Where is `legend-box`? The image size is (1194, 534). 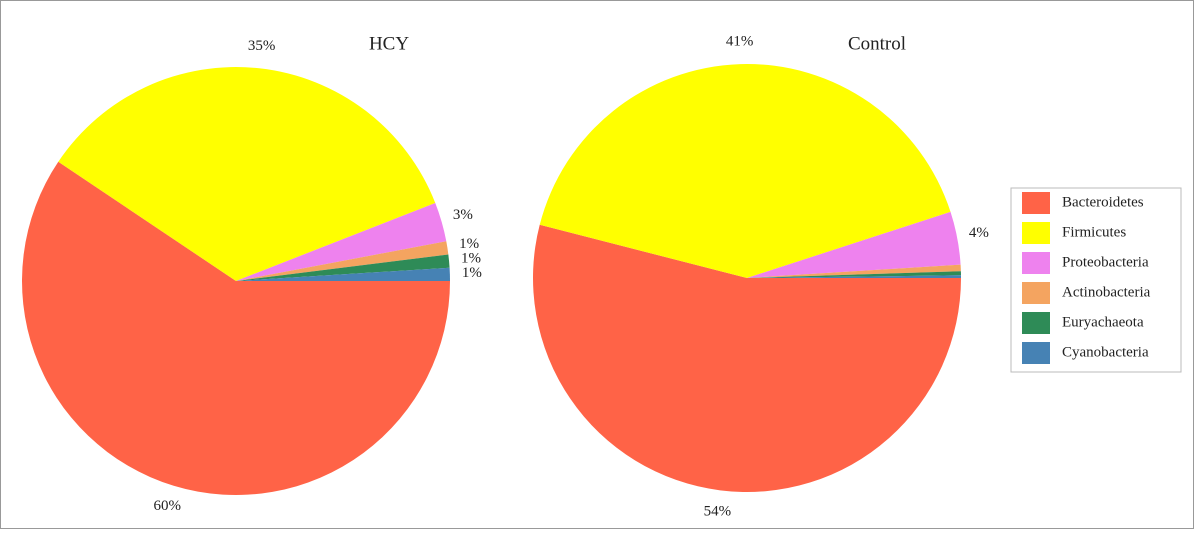 legend-box is located at coordinates (1096, 280).